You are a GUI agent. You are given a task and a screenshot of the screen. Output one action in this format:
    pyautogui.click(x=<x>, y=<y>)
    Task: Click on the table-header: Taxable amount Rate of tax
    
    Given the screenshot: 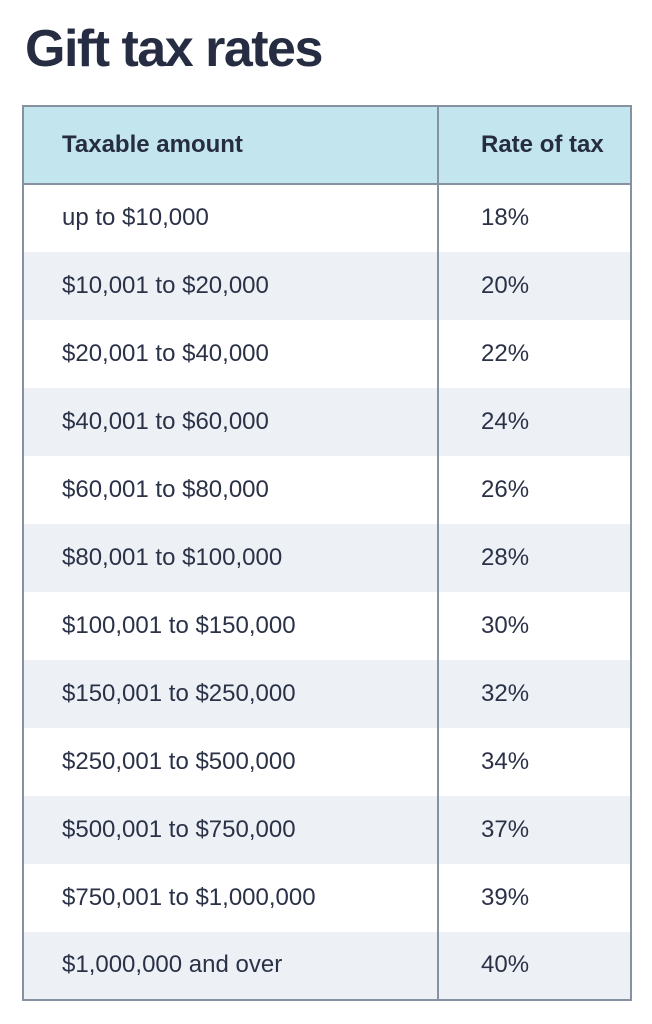 What is the action you would take?
    pyautogui.click(x=327, y=145)
    